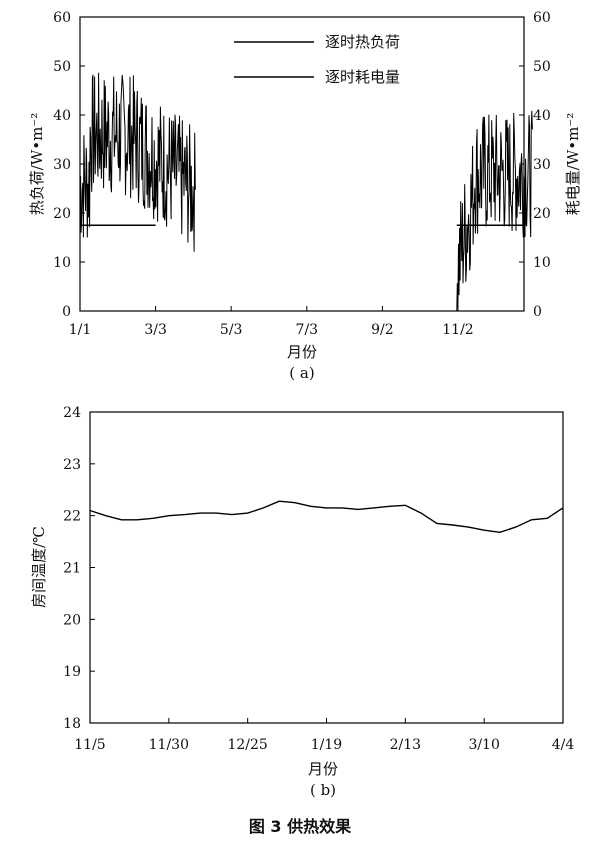 The image size is (600, 845). Describe the element at coordinates (323, 790) in the screenshot. I see `chart-b-panel-label: ( b)` at that location.